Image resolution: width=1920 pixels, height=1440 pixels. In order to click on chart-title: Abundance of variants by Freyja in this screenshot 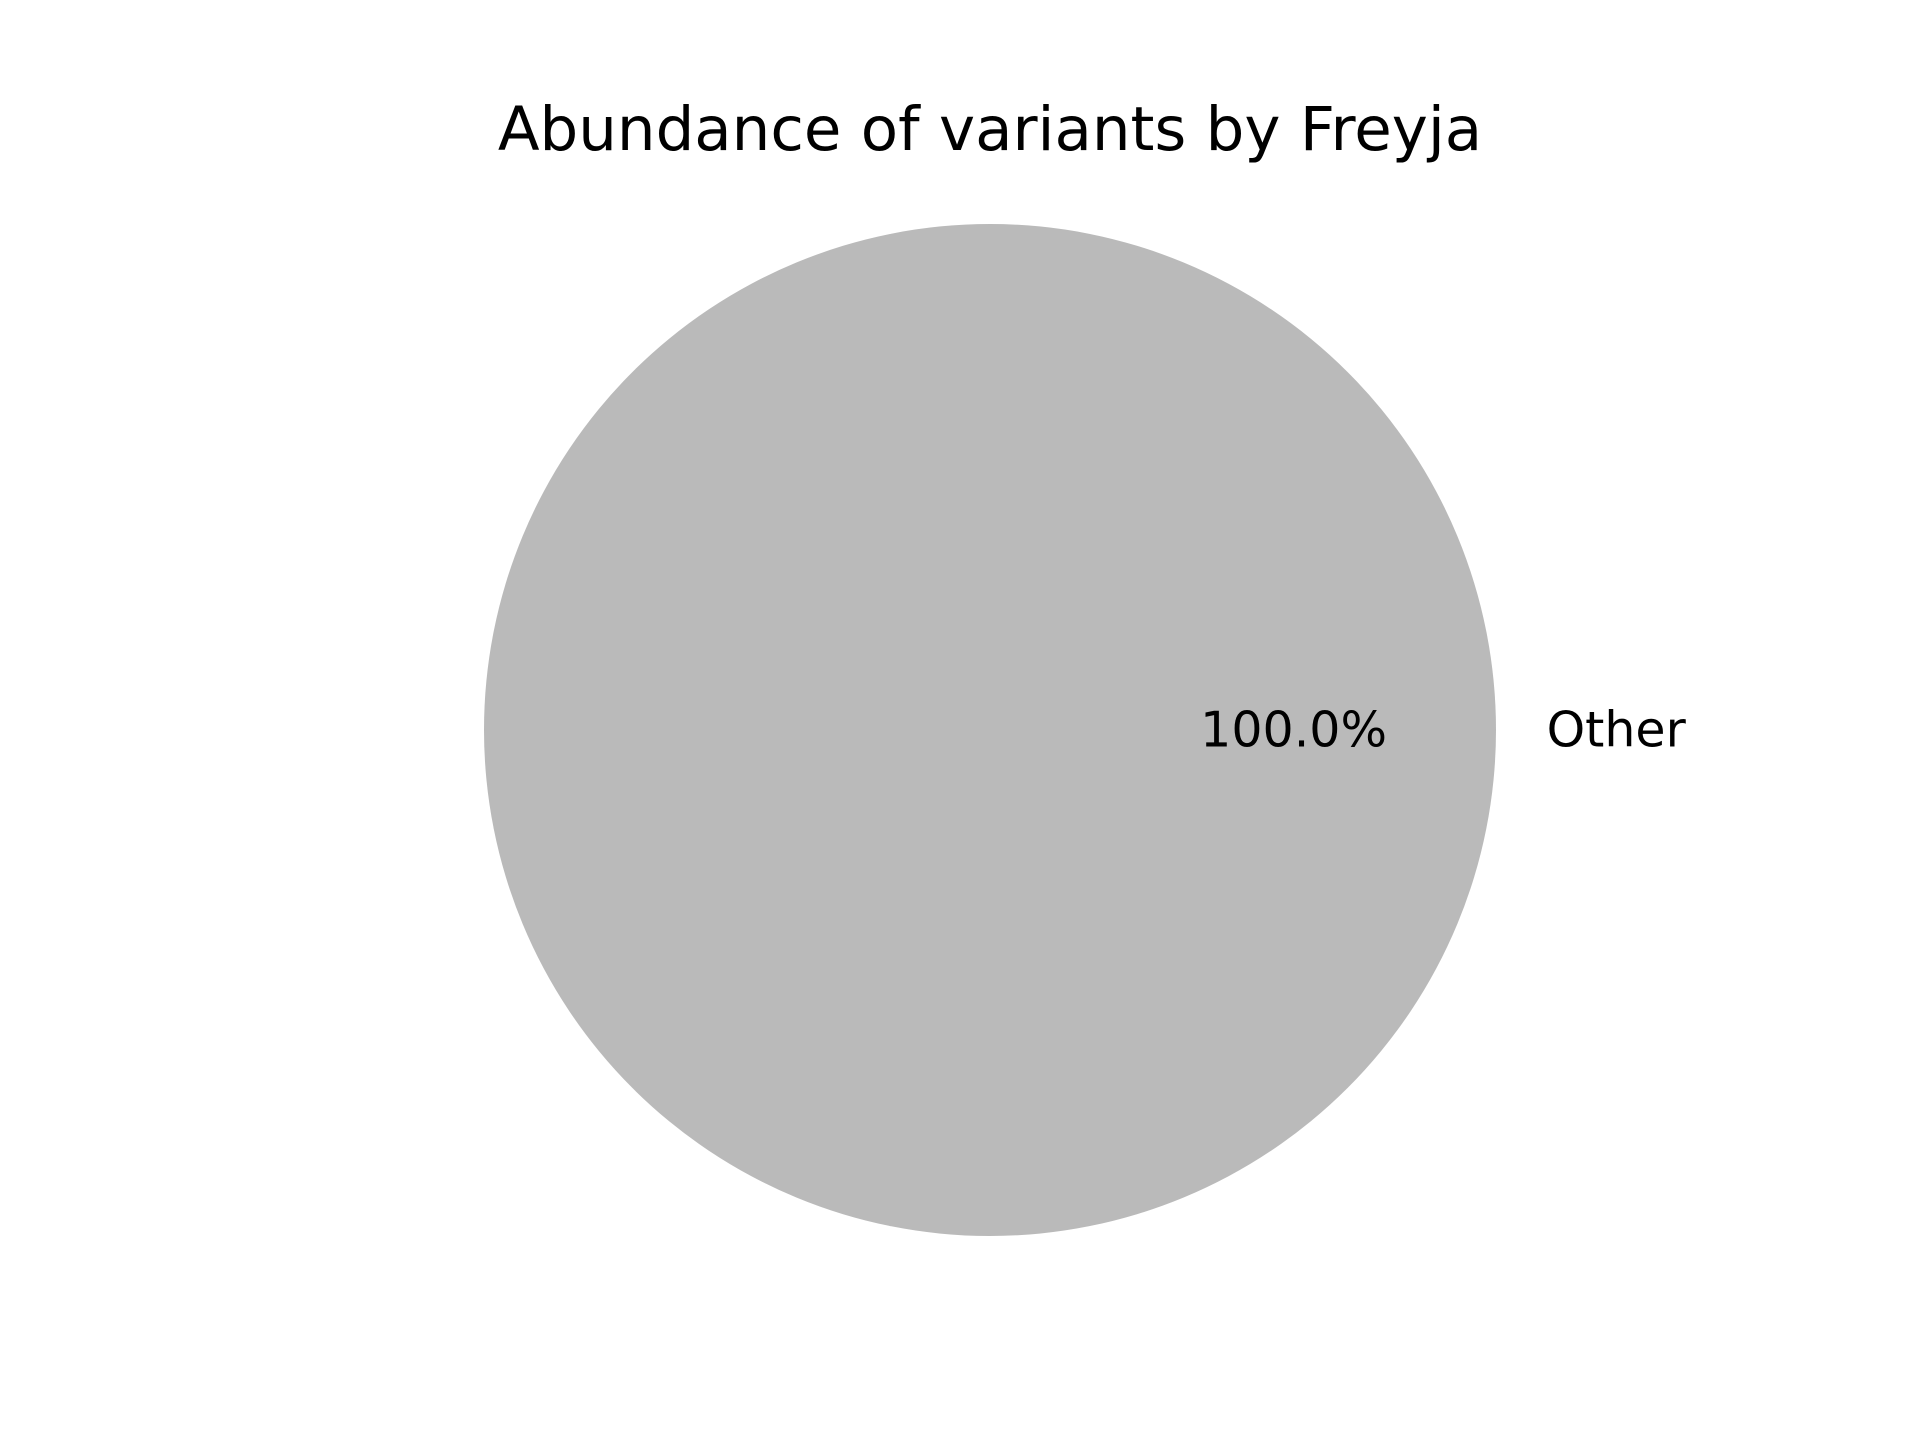, I will do `click(990, 129)`.